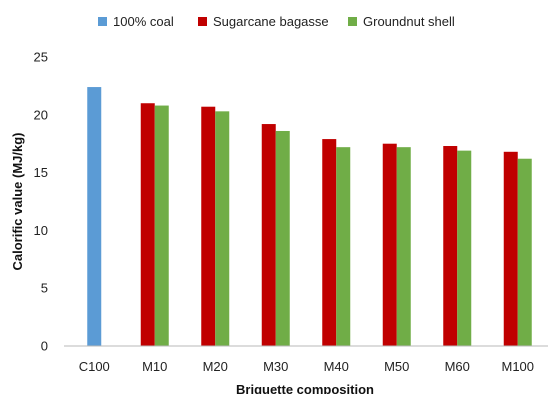 The width and height of the screenshot is (550, 394). Describe the element at coordinates (352, 21) in the screenshot. I see `legend-swatch-groundnut-shell` at that location.